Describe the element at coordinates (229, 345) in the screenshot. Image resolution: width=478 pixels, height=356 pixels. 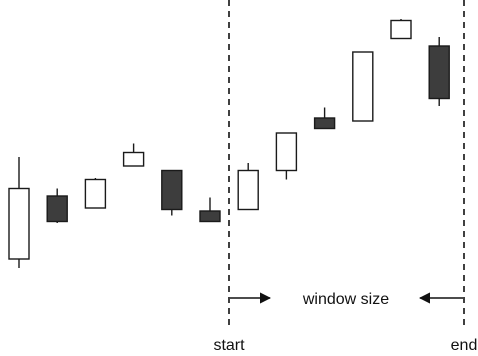
I see `start-label: start` at that location.